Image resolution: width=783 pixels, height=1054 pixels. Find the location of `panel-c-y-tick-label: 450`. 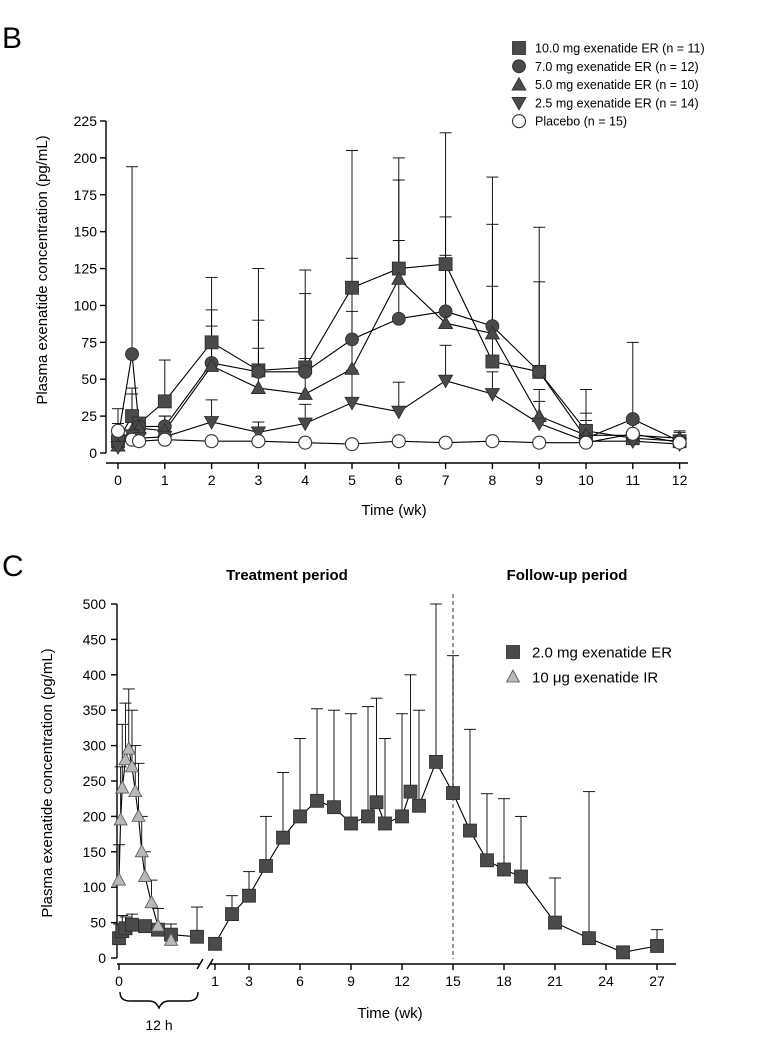

panel-c-y-tick-label: 450 is located at coordinates (95, 639).